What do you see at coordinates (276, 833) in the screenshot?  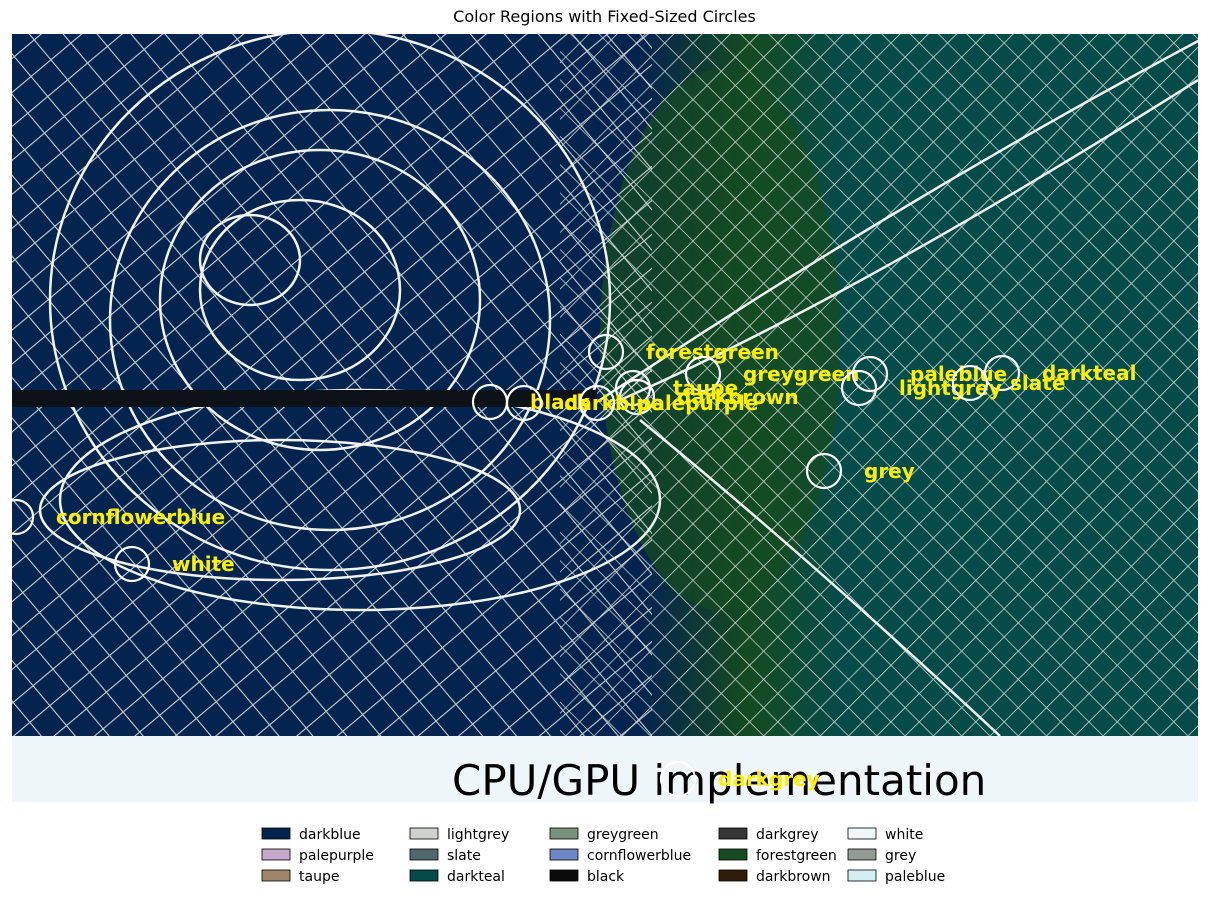 I see `legend-swatch-darkblue` at bounding box center [276, 833].